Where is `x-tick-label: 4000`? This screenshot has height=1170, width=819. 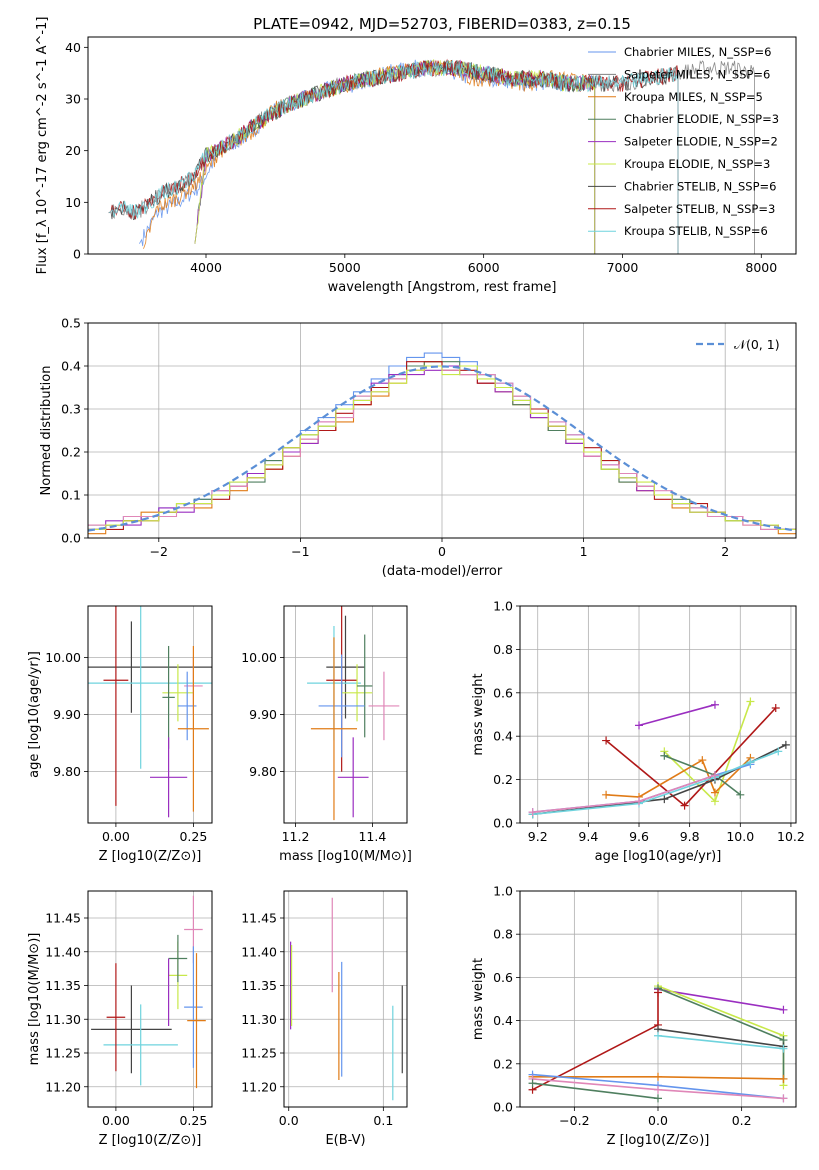 x-tick-label: 4000 is located at coordinates (206, 267).